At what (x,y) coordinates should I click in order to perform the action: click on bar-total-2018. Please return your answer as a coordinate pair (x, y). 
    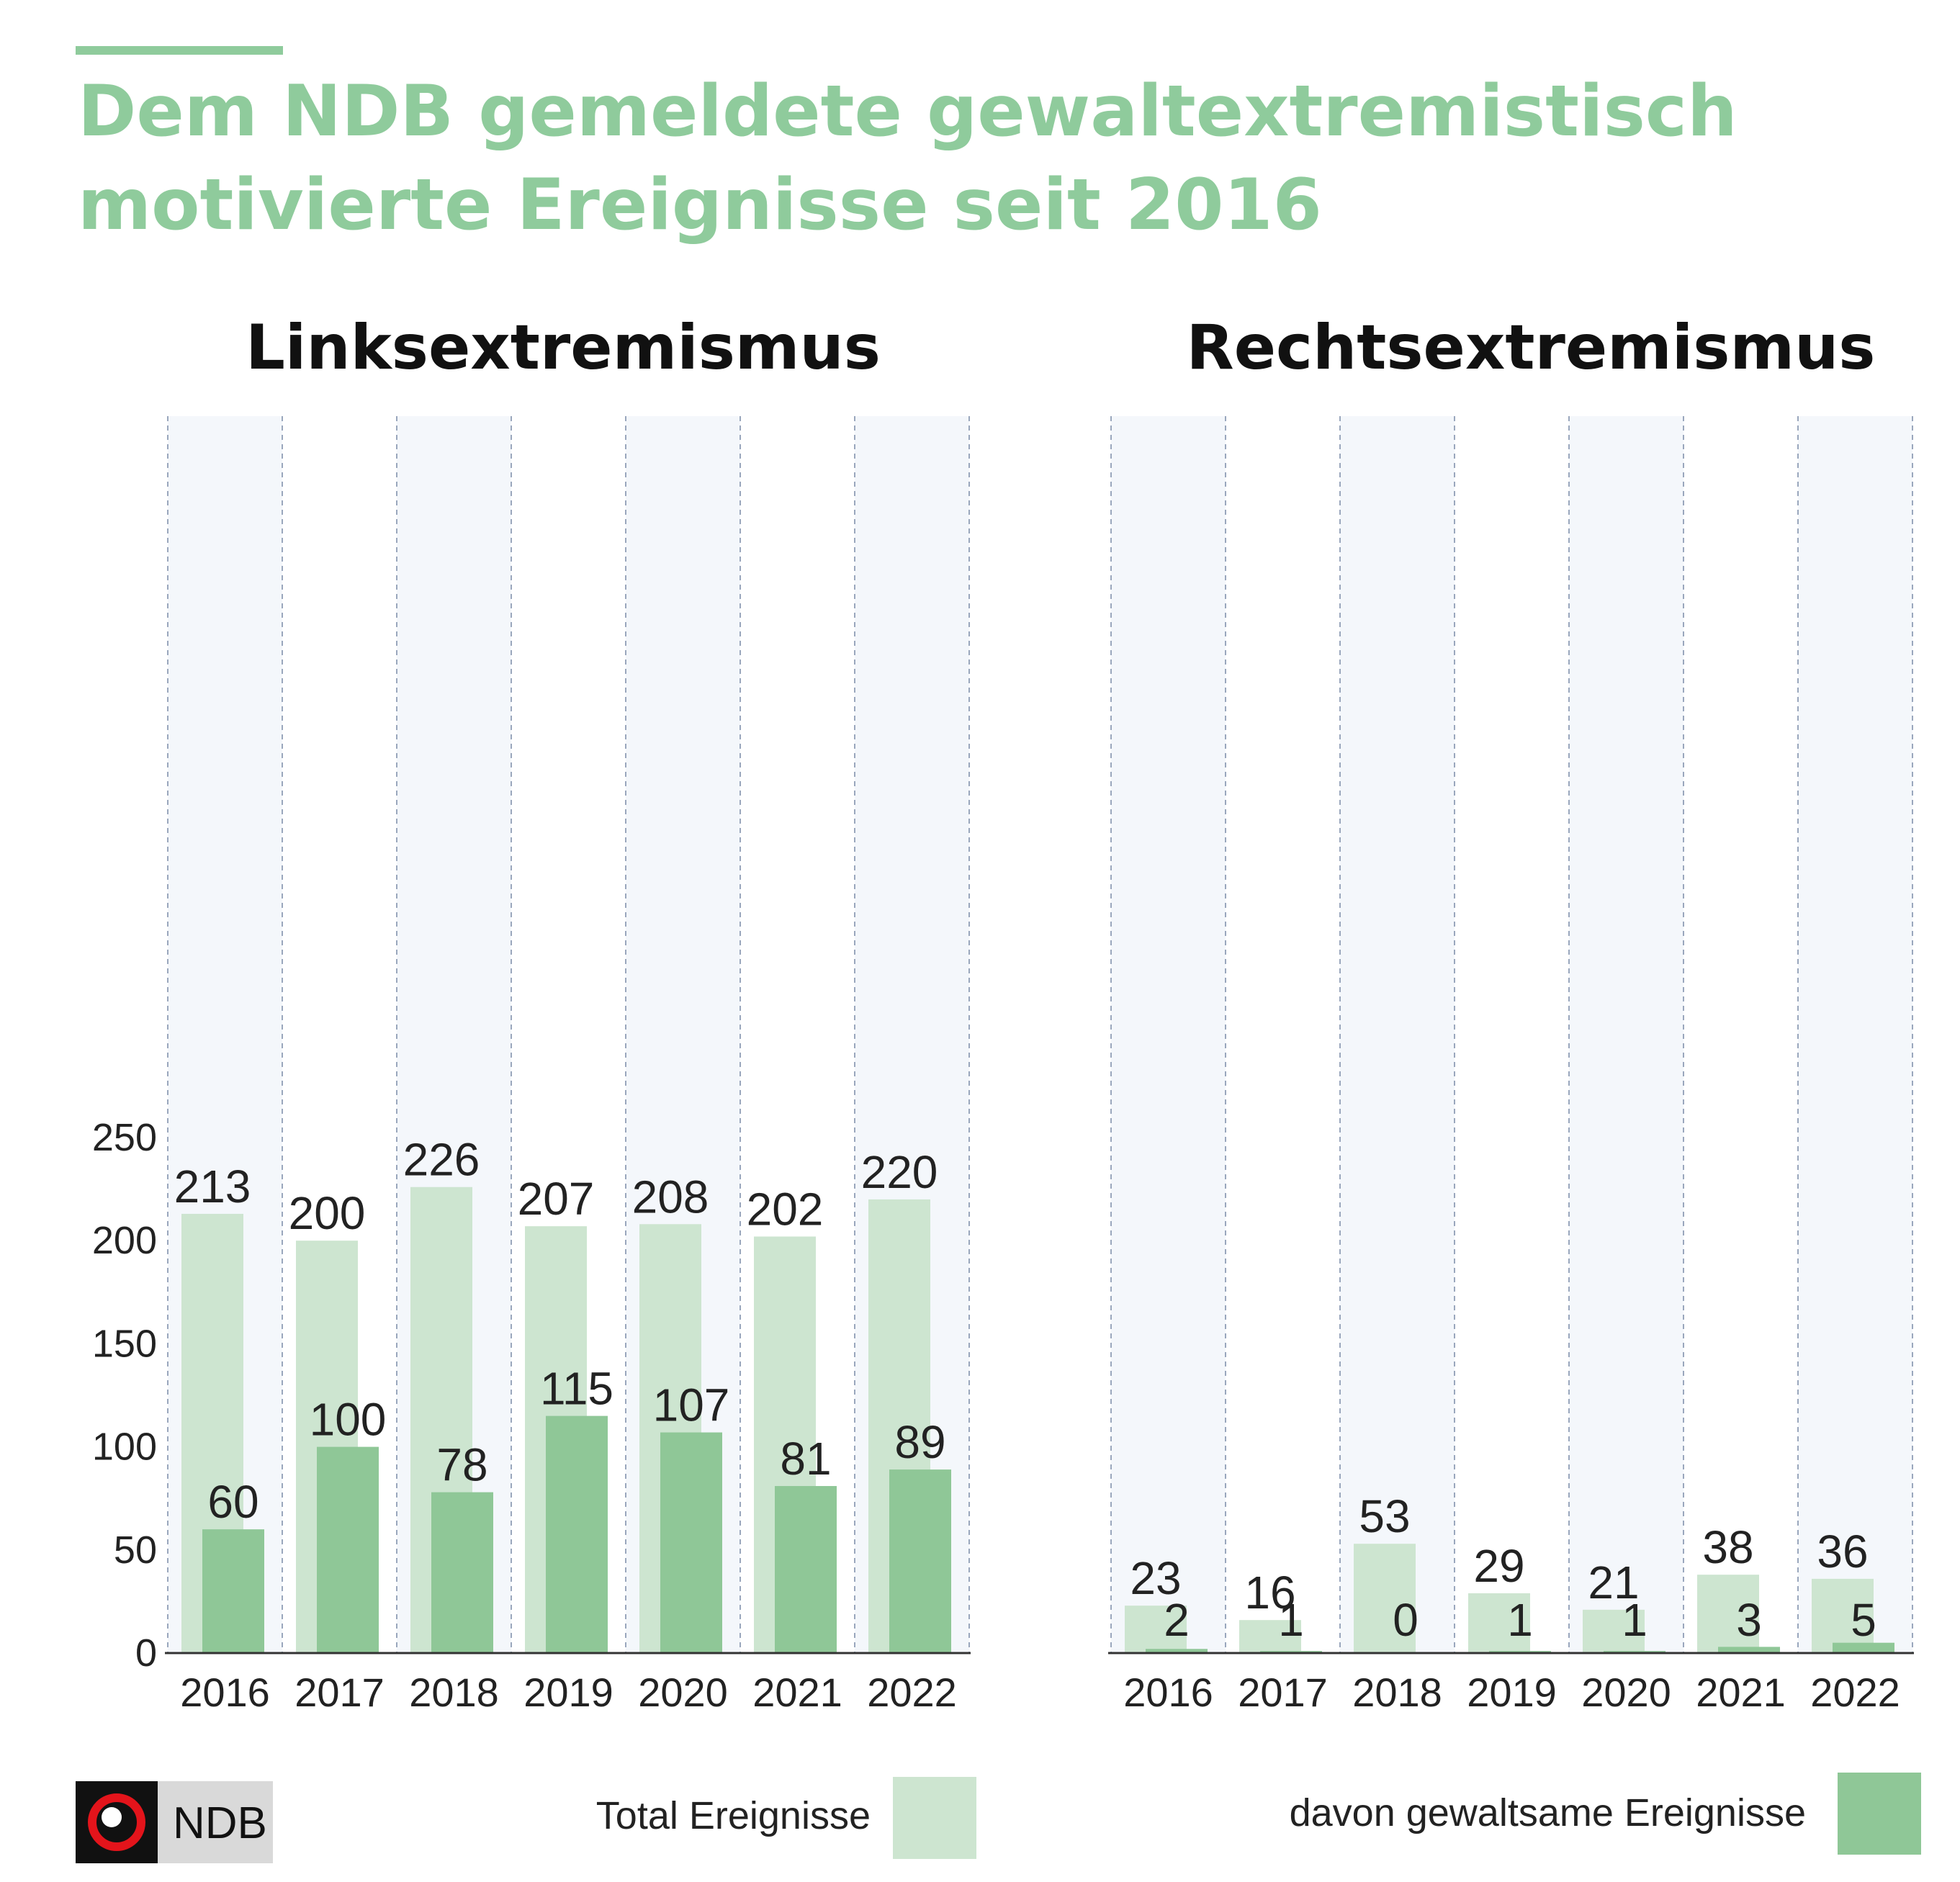
    Looking at the image, I should click on (1385, 1598).